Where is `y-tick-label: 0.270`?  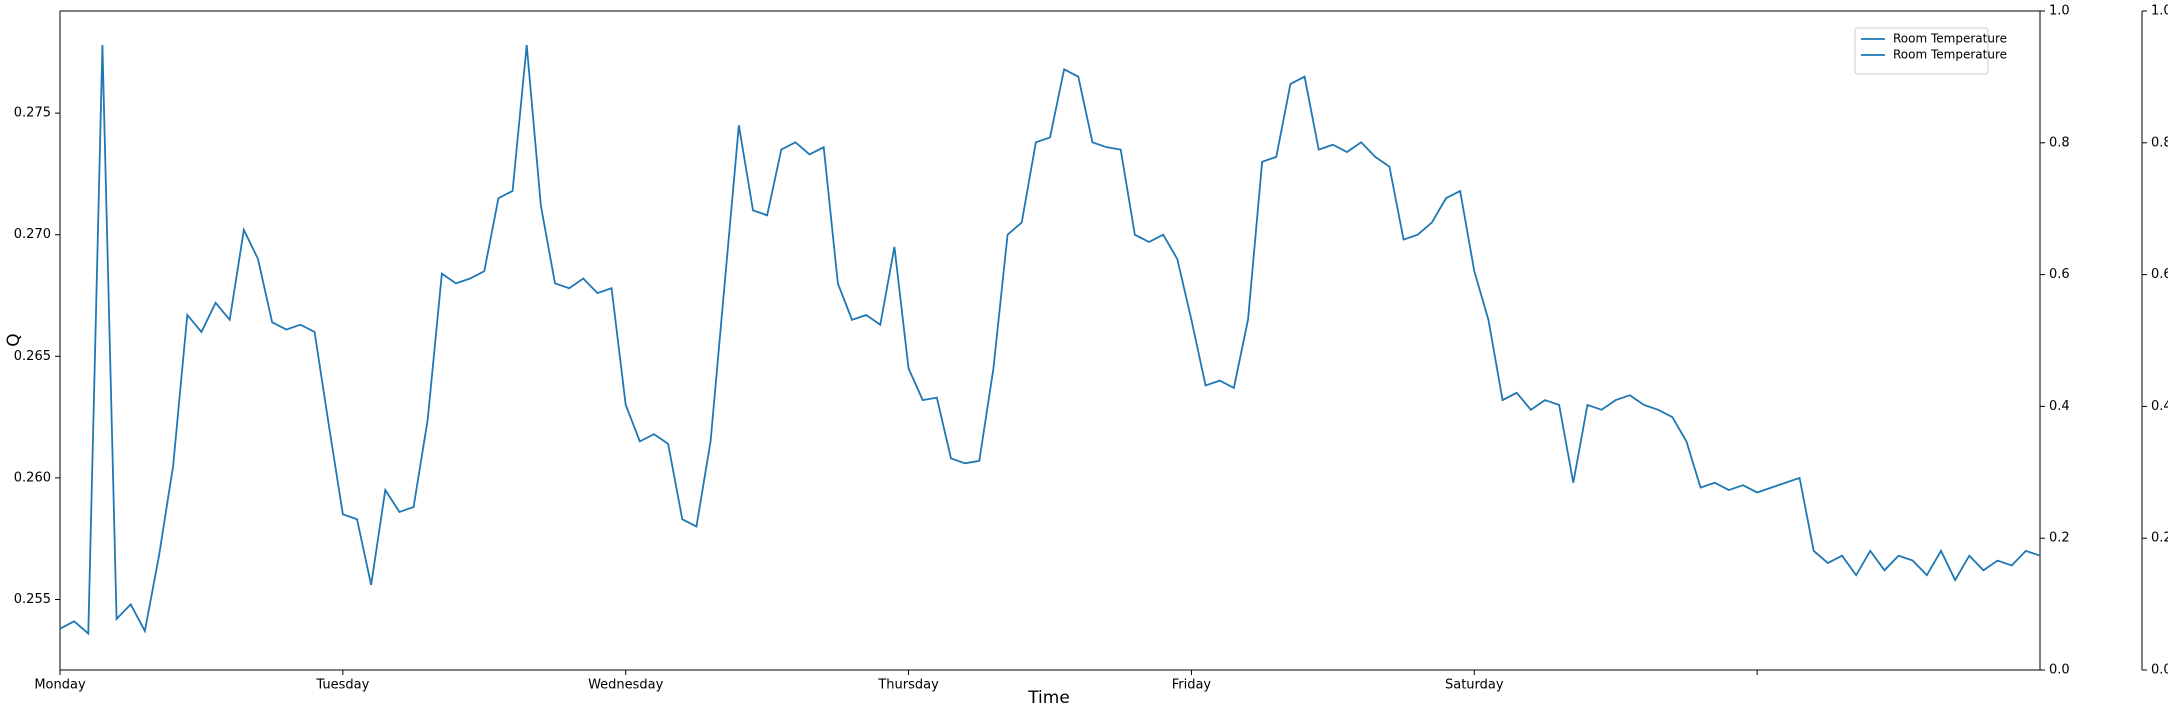
y-tick-label: 0.270 is located at coordinates (32, 234).